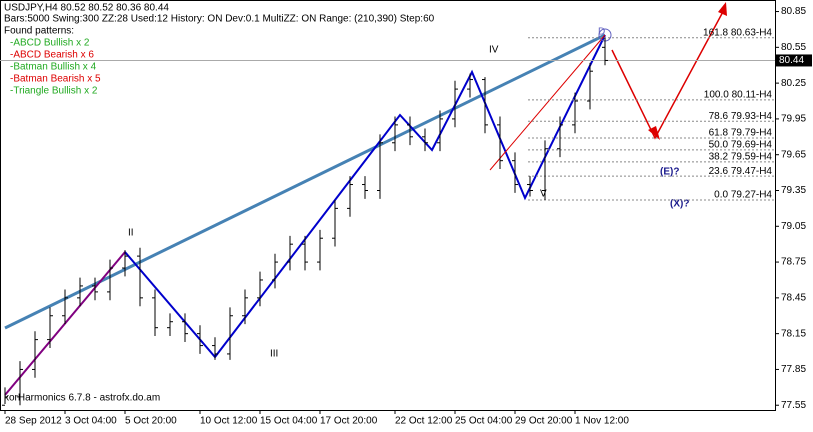 The width and height of the screenshot is (813, 432). I want to click on fib-label: 38.2 79.59-H4, so click(741, 157).